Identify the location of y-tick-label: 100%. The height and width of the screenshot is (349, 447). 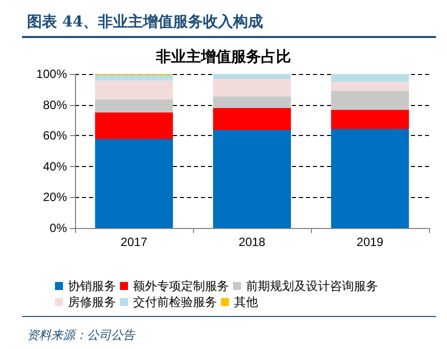
(52, 74).